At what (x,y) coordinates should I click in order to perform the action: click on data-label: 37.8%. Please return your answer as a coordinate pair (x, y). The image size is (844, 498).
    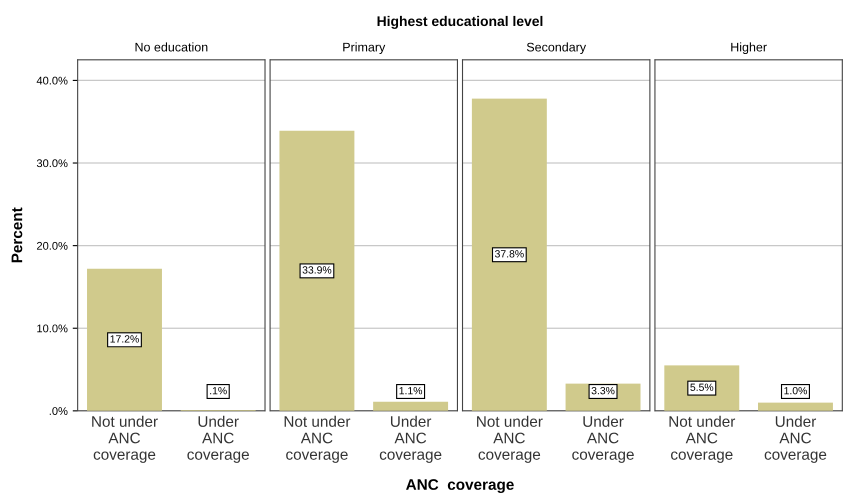
    Looking at the image, I should click on (509, 254).